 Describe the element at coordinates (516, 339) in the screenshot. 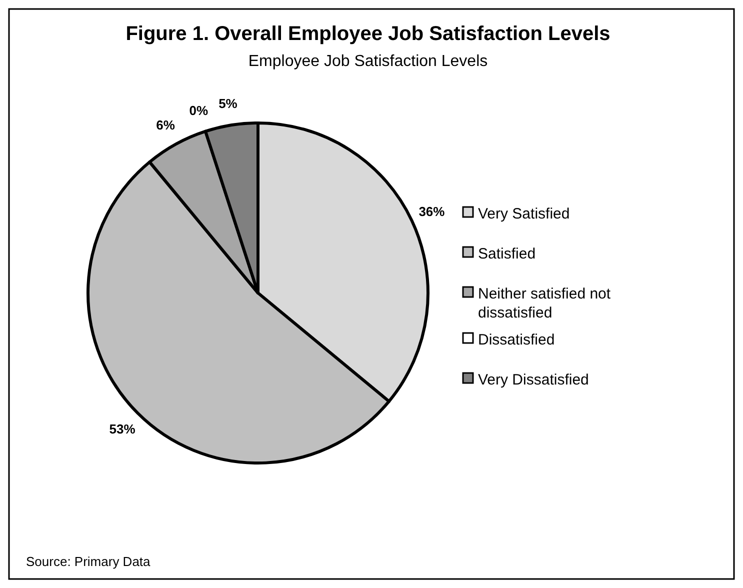

I see `legend-label: Dissatisfied` at that location.